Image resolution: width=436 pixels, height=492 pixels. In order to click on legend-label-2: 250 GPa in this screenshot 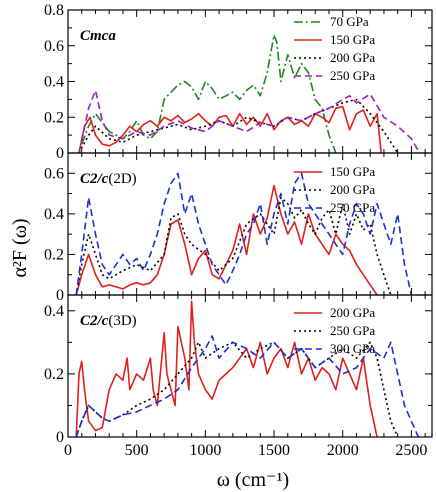, I will do `click(352, 330)`.